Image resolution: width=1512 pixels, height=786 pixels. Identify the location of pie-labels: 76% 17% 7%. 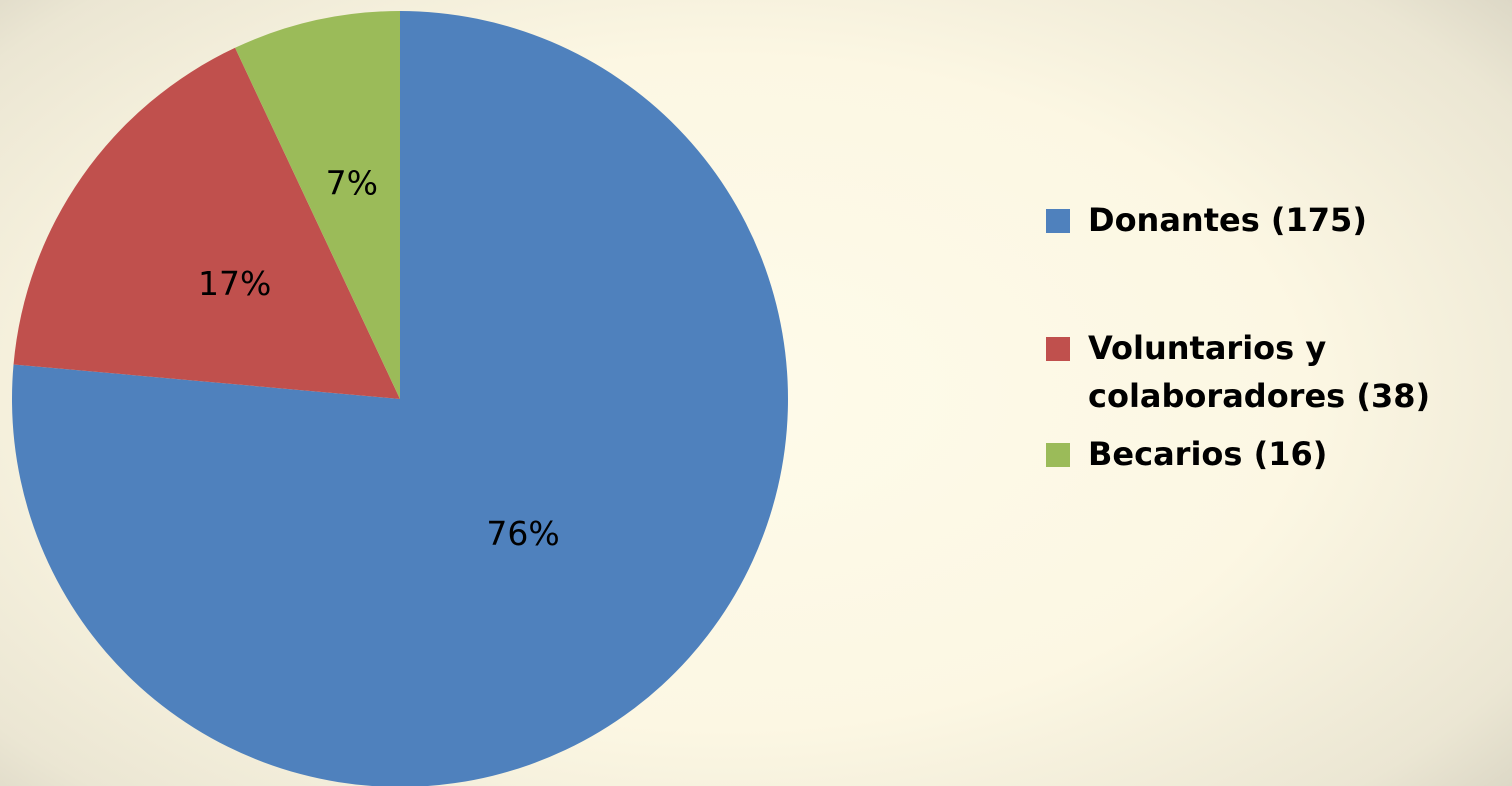
(379, 358).